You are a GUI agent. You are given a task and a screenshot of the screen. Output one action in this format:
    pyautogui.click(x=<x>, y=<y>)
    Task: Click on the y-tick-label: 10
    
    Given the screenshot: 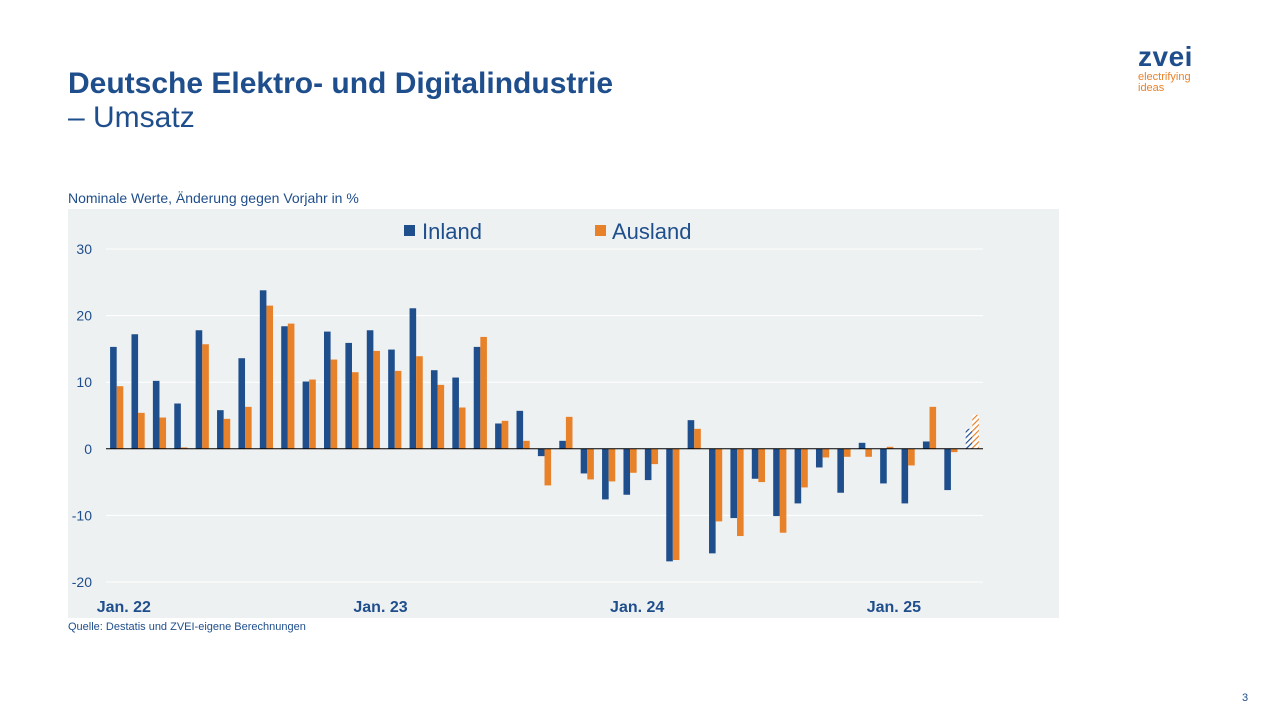 What is the action you would take?
    pyautogui.click(x=84, y=382)
    